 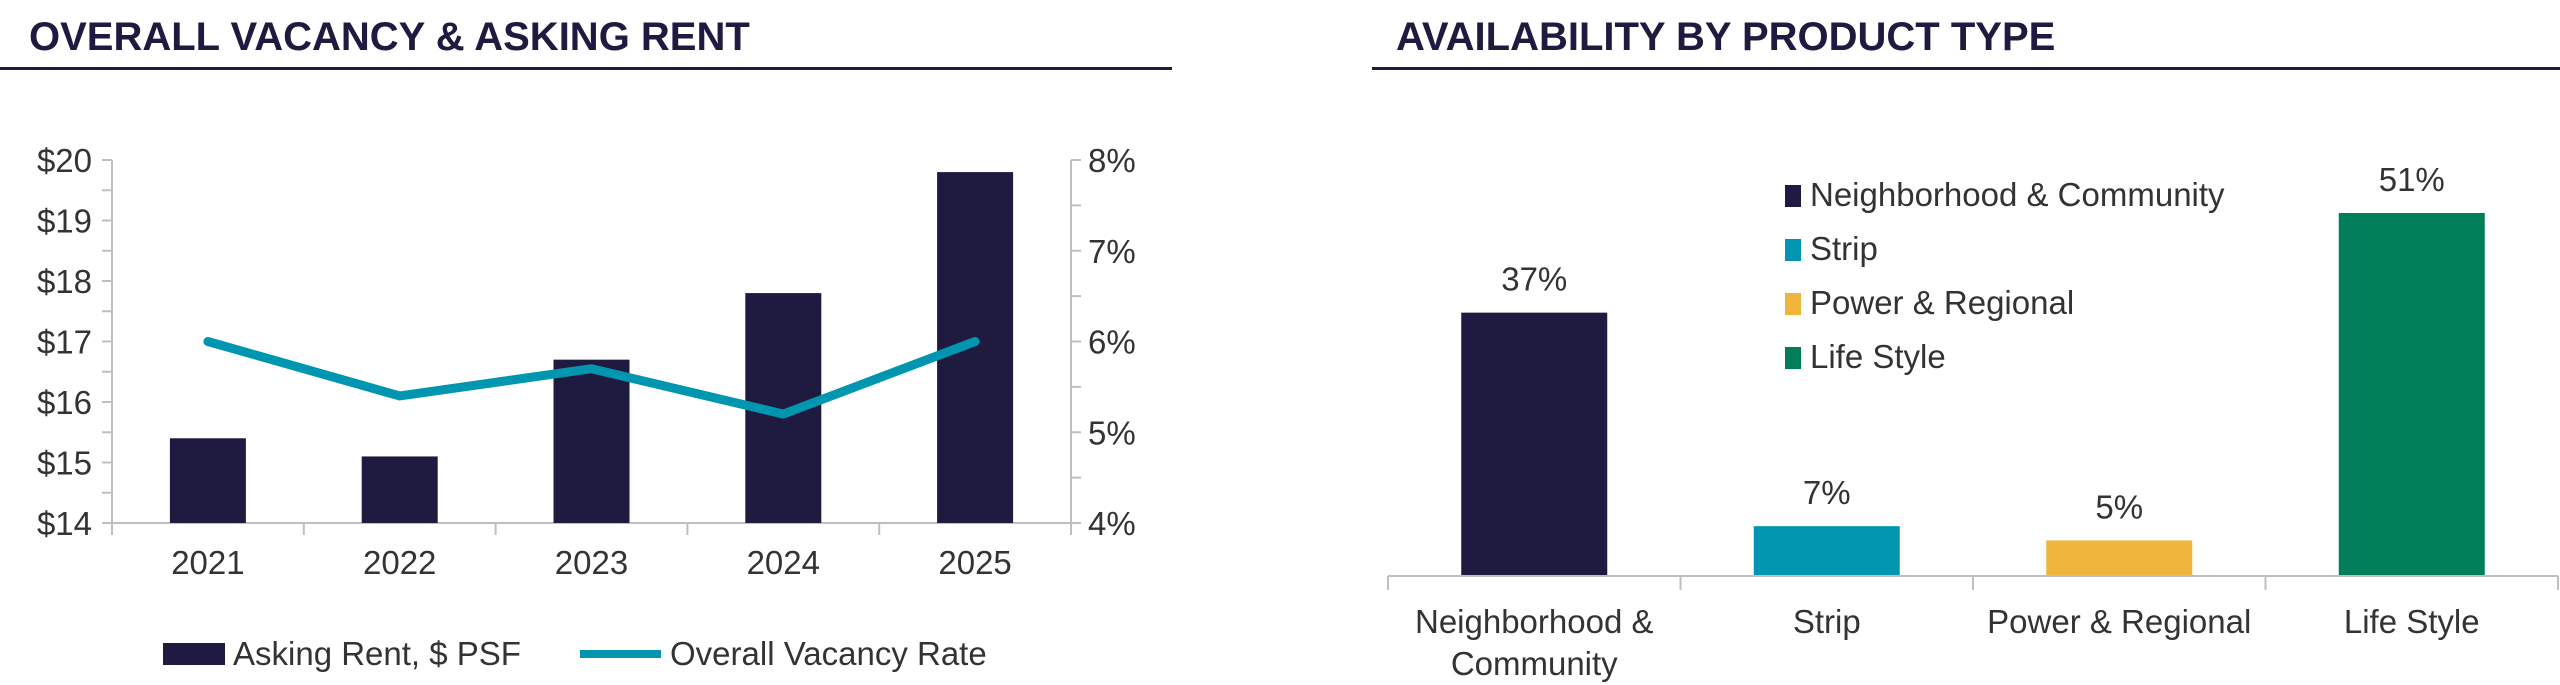 I want to click on rent-bar-2022, so click(x=399, y=489).